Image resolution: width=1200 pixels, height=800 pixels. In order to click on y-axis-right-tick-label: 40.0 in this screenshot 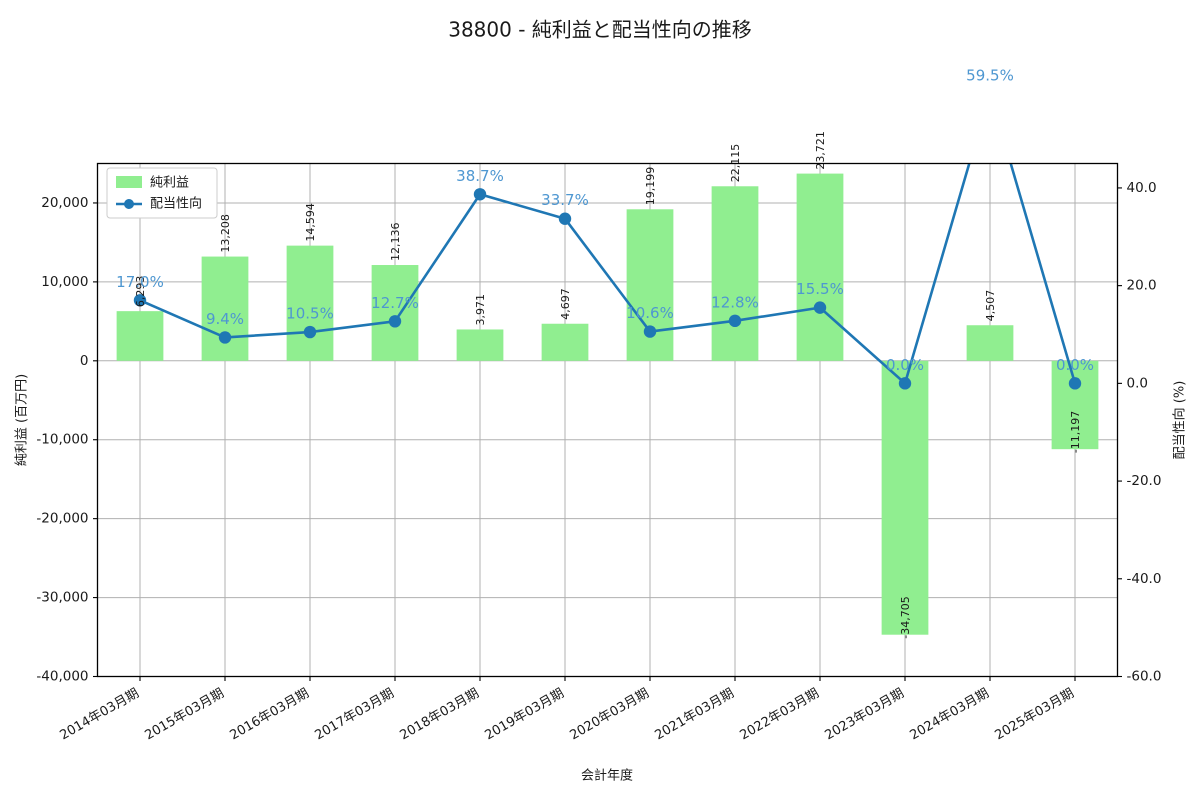, I will do `click(1142, 188)`.